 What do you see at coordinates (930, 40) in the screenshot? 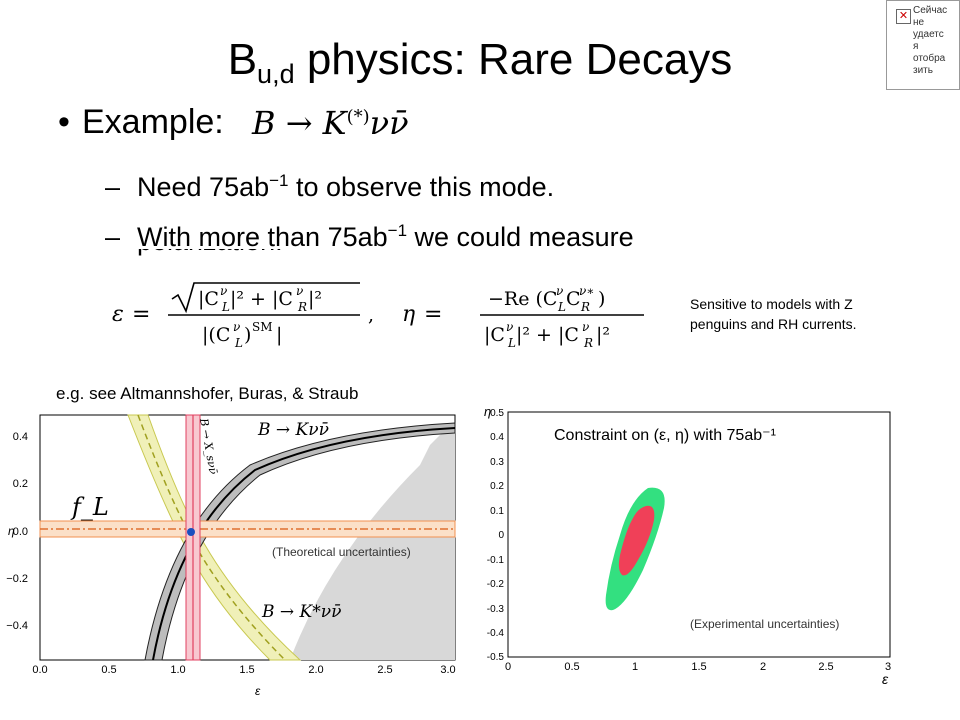
I see `broken-image-text: Сейчас не удаетс я отобра зить` at bounding box center [930, 40].